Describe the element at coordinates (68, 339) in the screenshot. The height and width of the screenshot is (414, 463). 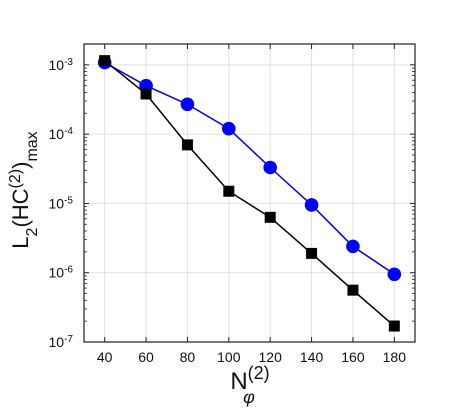
I see `y-tick-exponent: -7` at that location.